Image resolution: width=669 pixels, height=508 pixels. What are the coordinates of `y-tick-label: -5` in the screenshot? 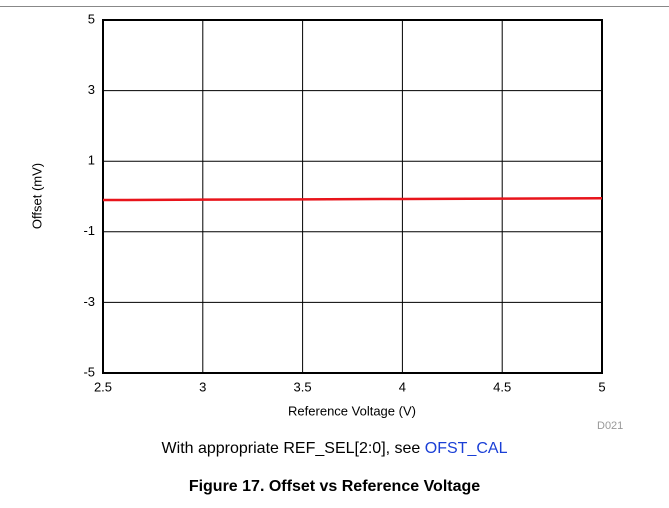 It's located at (89, 371).